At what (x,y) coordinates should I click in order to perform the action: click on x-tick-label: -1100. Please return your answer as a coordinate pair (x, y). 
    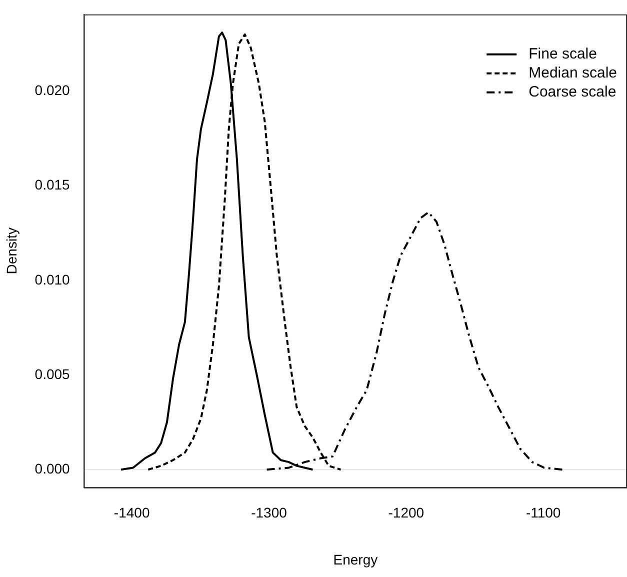
    Looking at the image, I should click on (543, 512).